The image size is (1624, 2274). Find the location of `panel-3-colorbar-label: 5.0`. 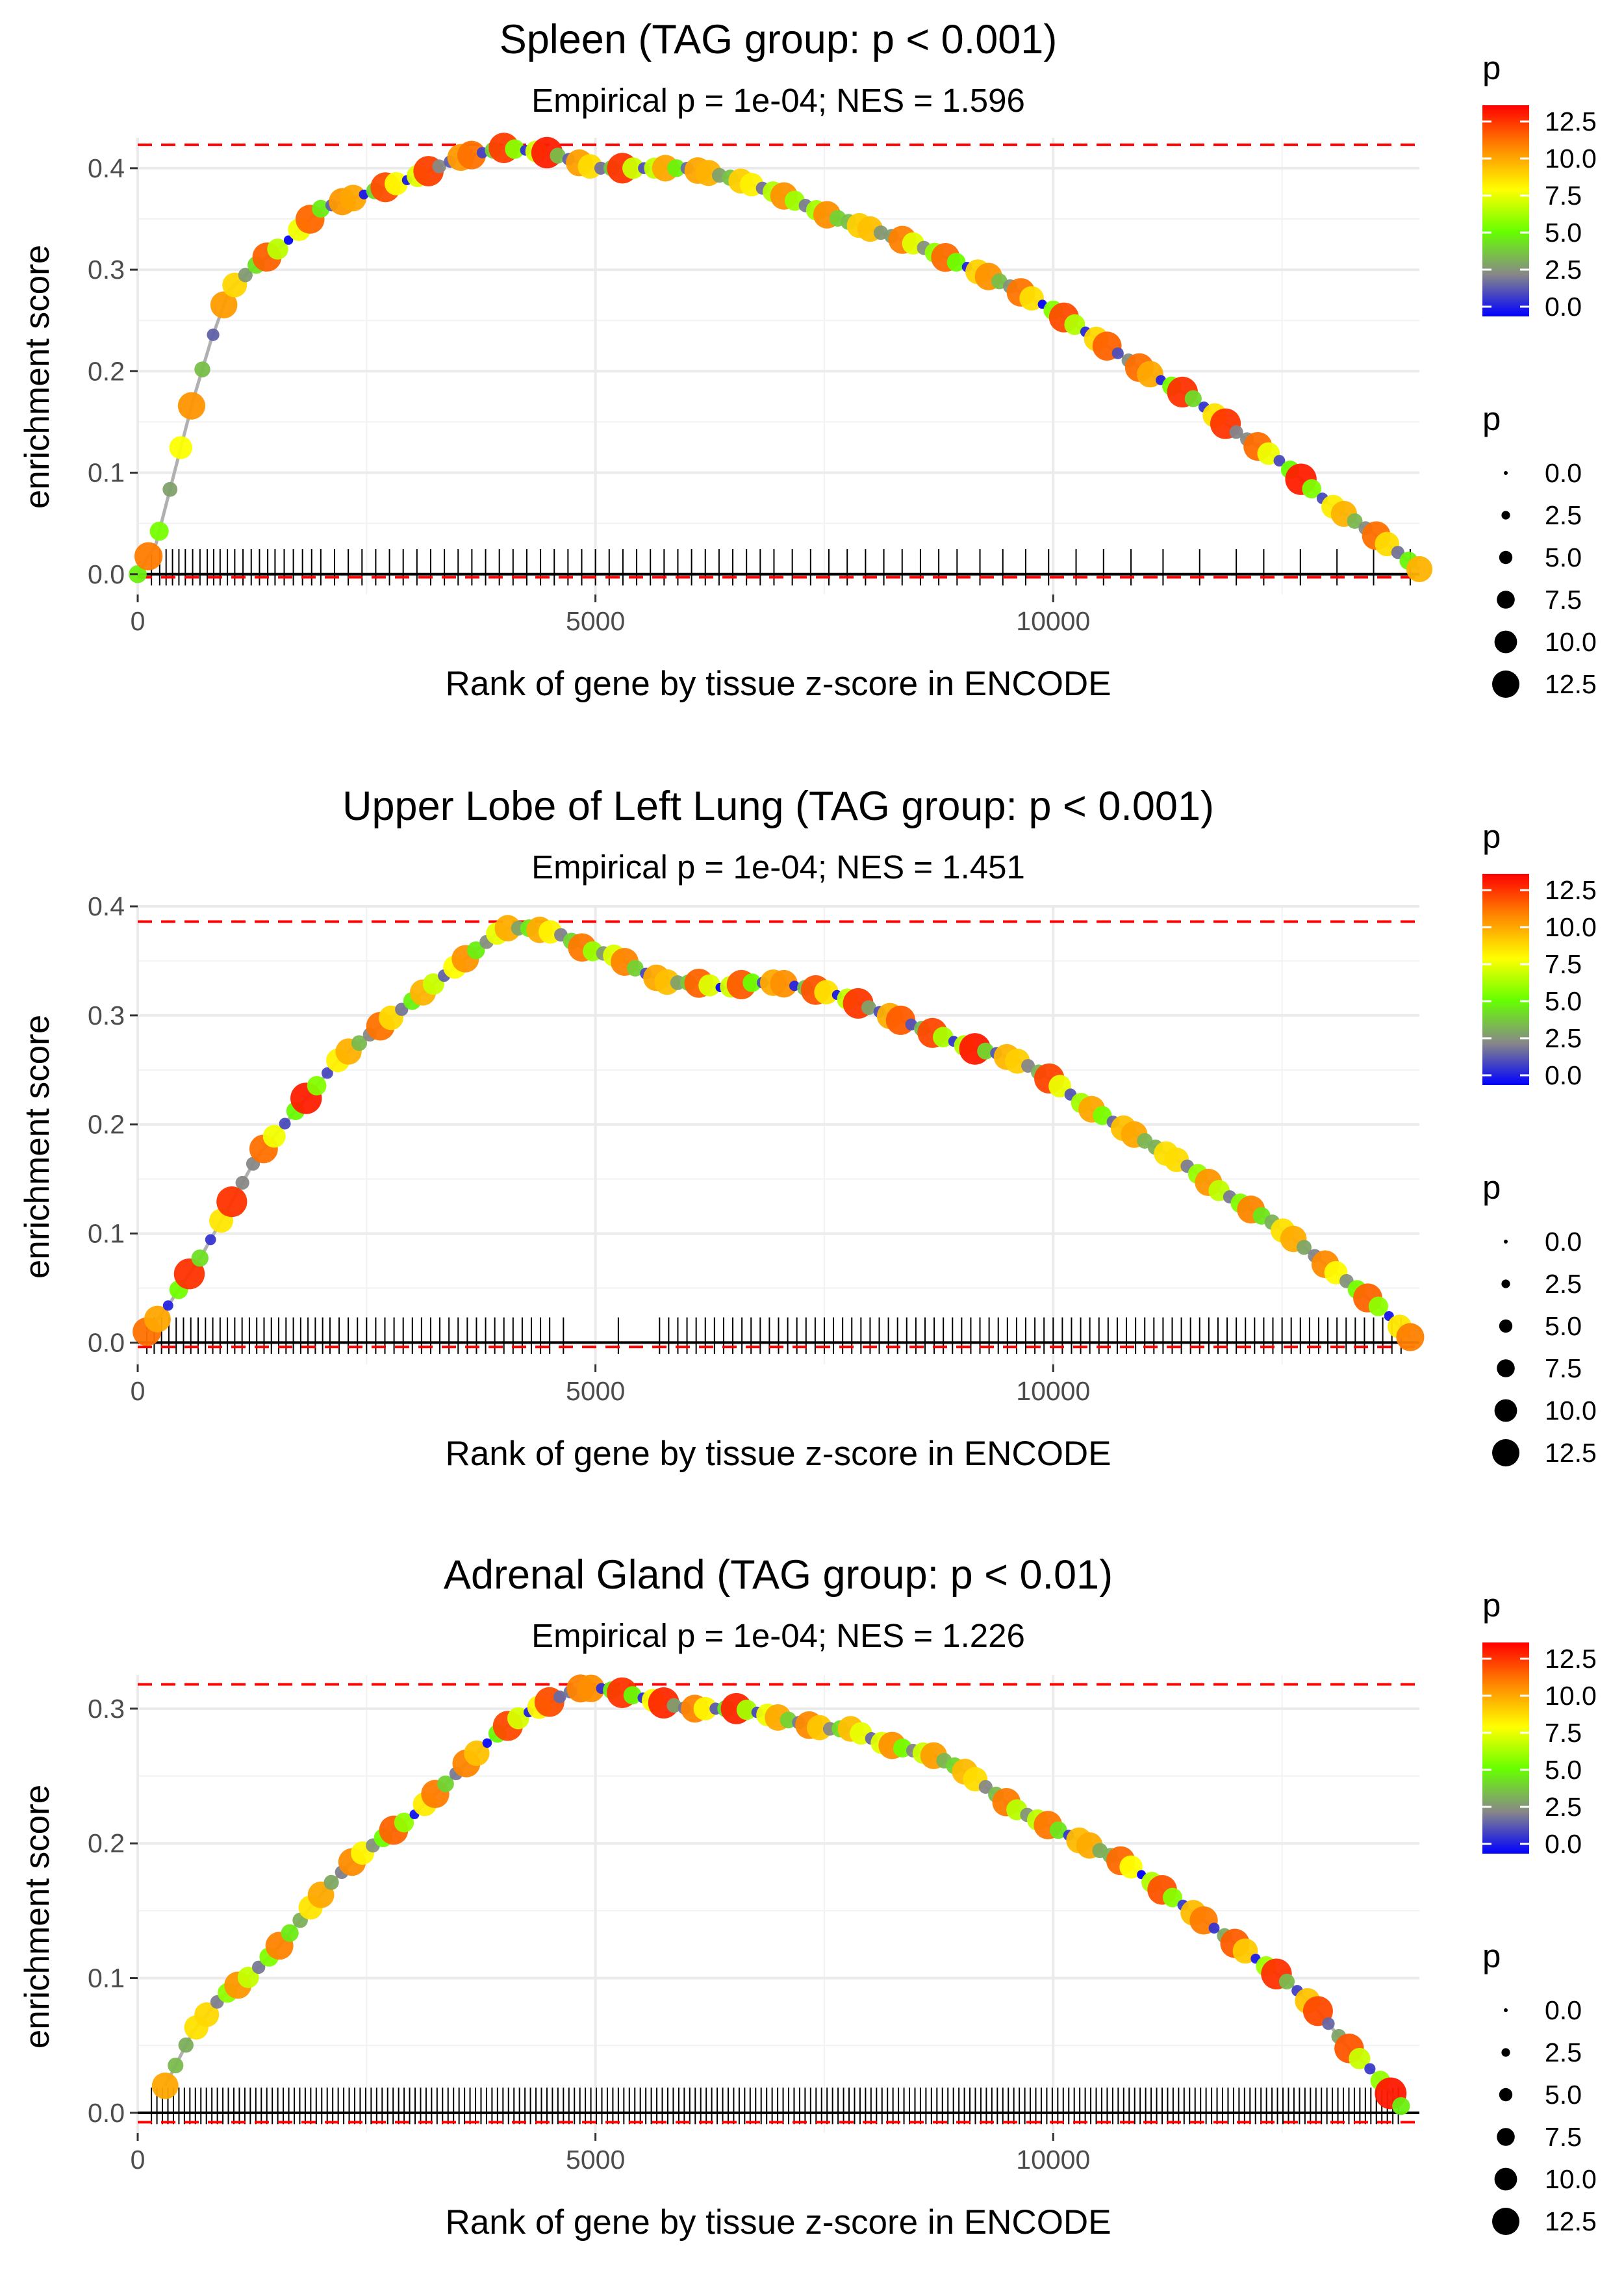

panel-3-colorbar-label: 5.0 is located at coordinates (1563, 1770).